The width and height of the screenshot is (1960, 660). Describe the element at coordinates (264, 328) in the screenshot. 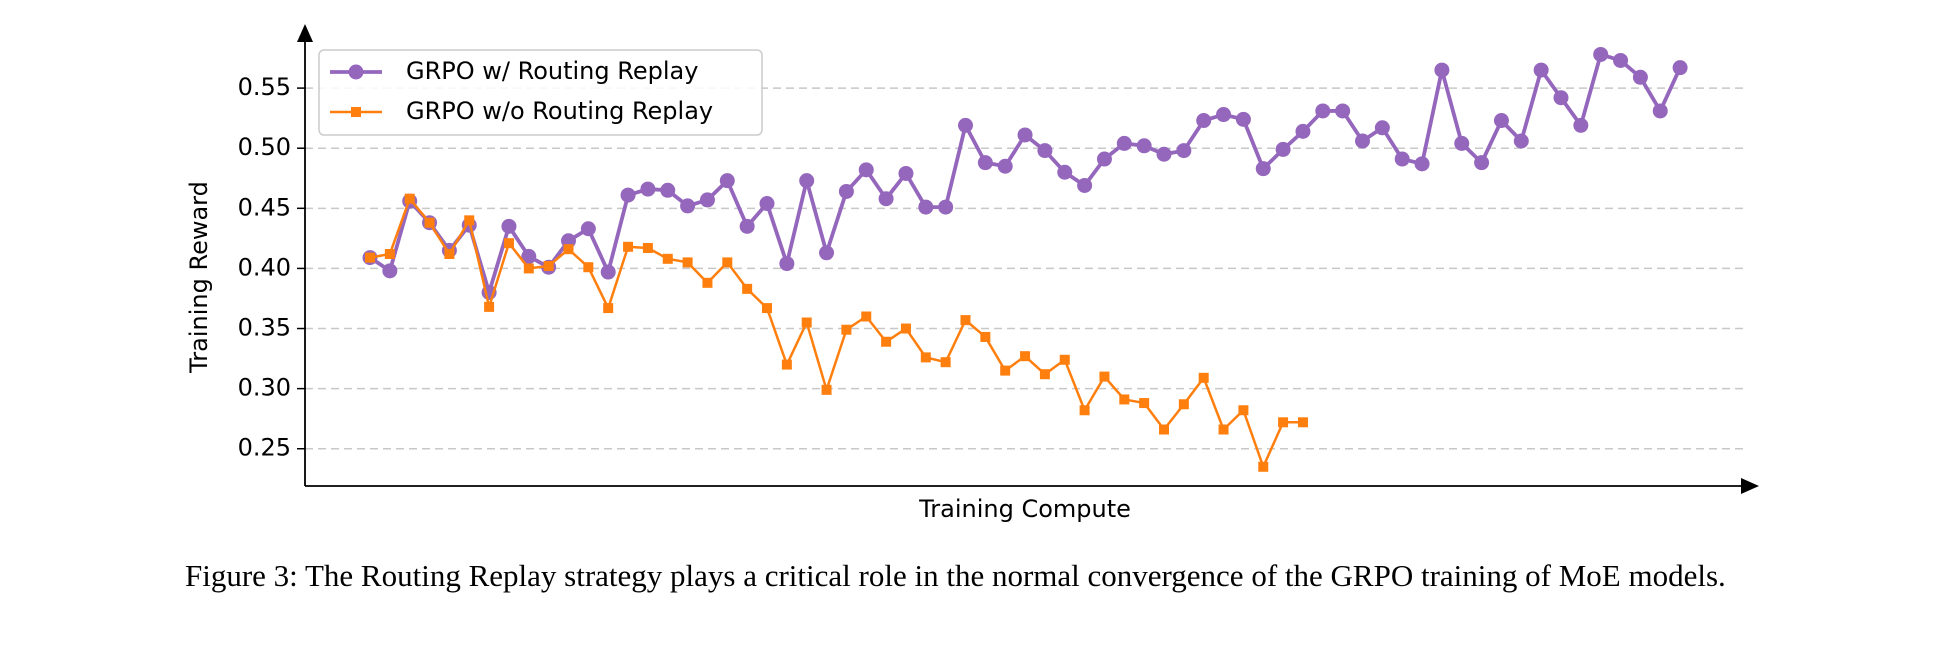

I see `y-tick-label: 0.35` at that location.